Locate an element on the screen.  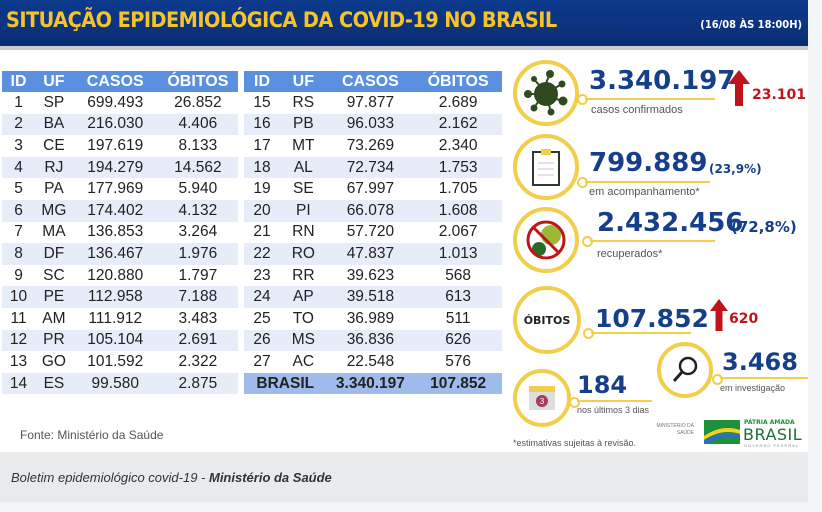
clipboard-icon-circle is located at coordinates (546, 167).